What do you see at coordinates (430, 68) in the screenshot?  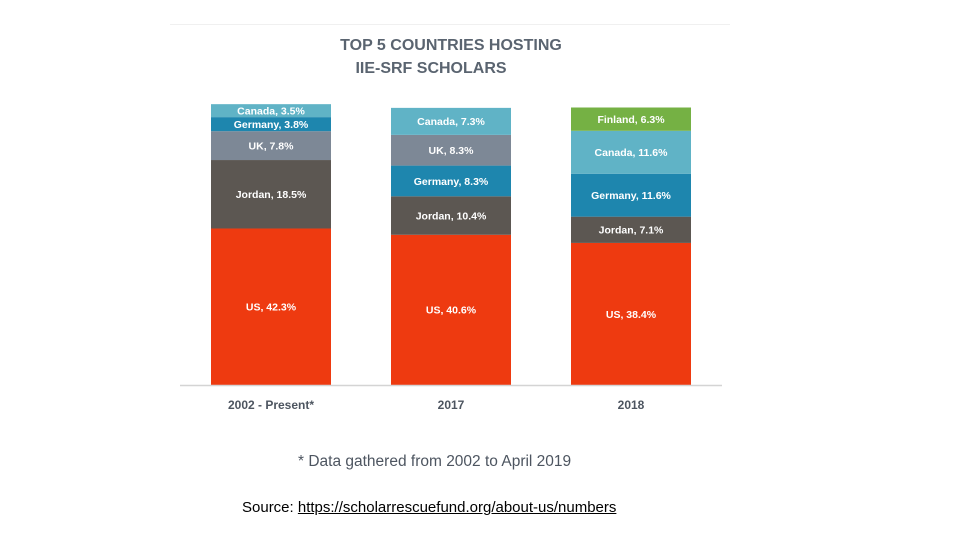 I see `chart-title-line-2: IIE-SRF SCHOLARS` at bounding box center [430, 68].